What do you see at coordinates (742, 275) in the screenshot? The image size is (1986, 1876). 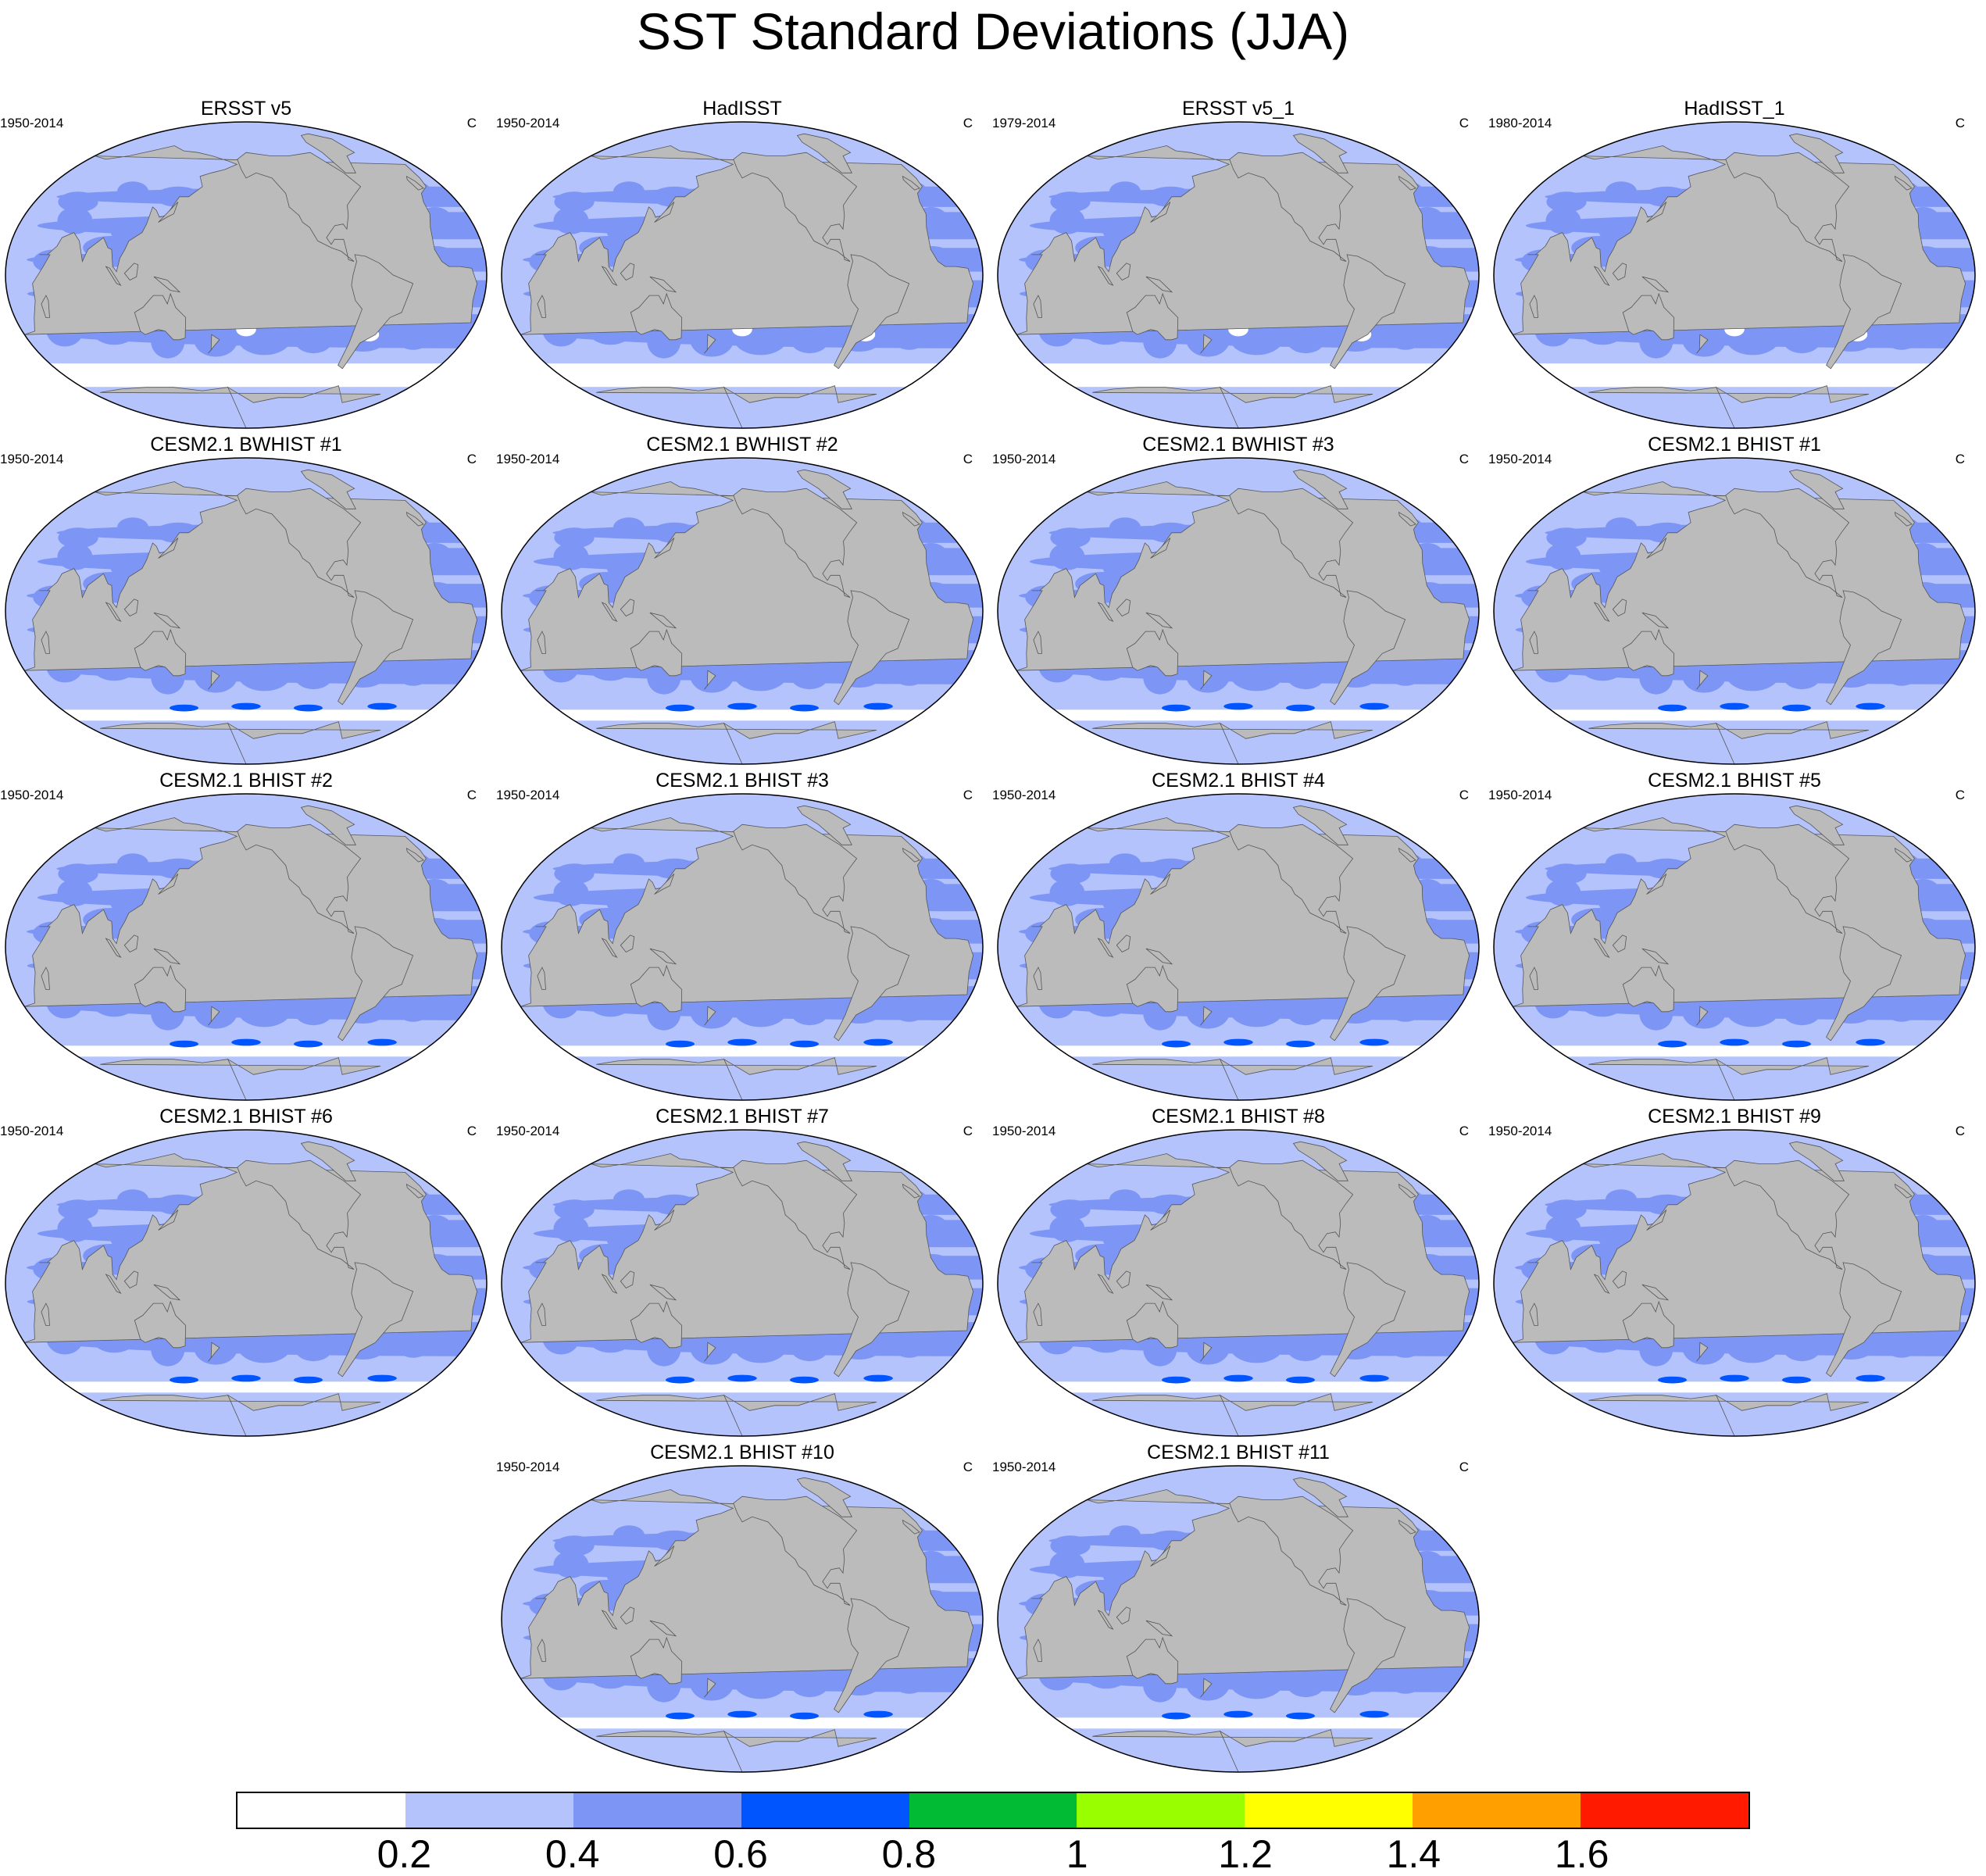 I see `map-outline` at bounding box center [742, 275].